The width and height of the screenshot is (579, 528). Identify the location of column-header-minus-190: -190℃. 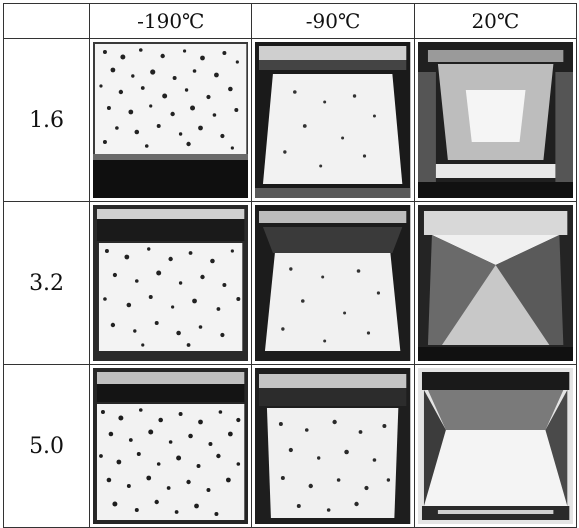
(171, 21).